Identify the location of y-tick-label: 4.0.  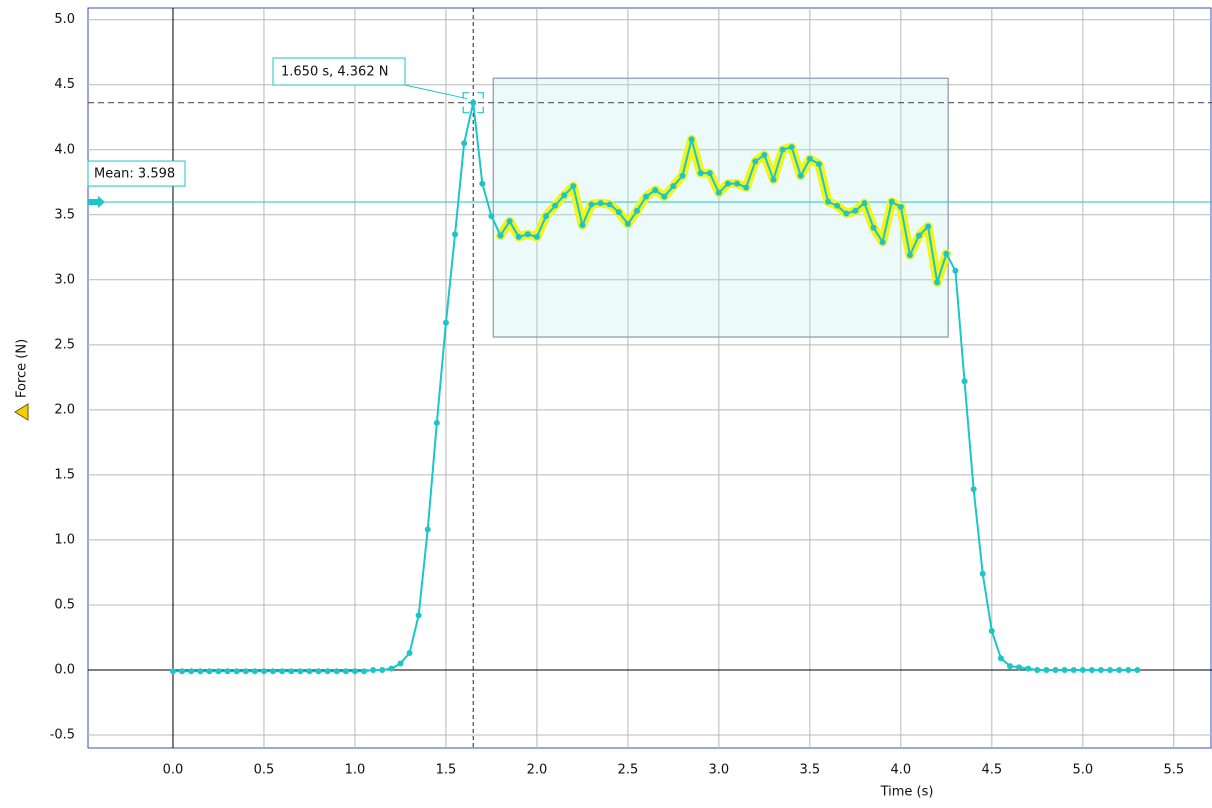
(64, 149).